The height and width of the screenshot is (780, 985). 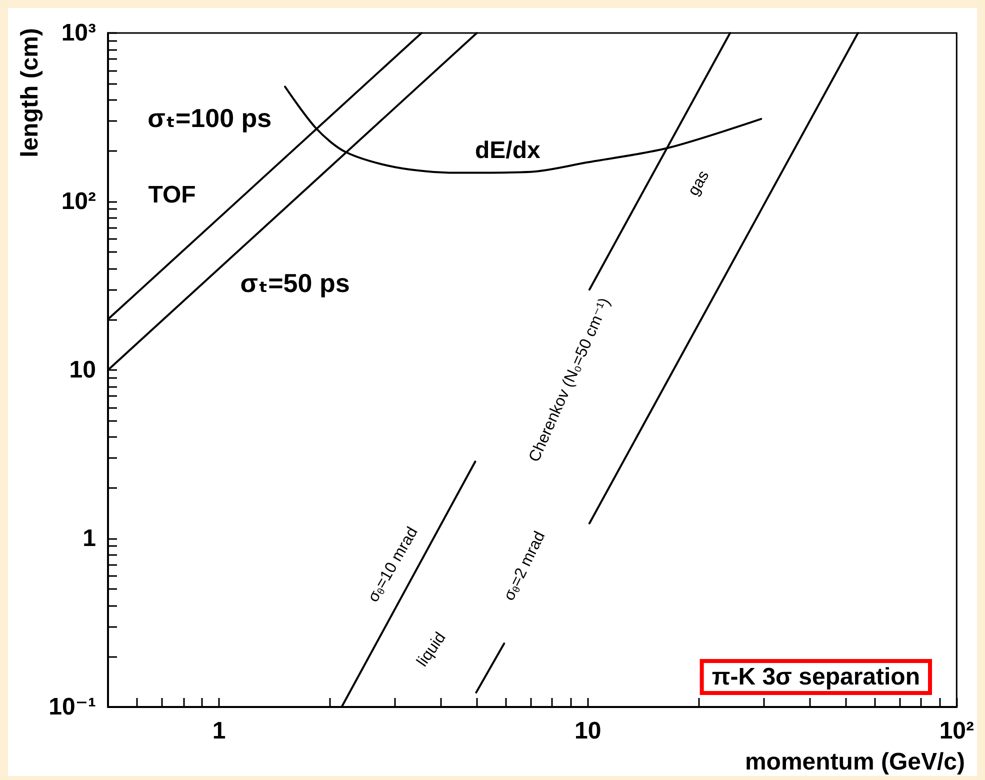 What do you see at coordinates (89, 538) in the screenshot?
I see `y-tick-label: 1` at bounding box center [89, 538].